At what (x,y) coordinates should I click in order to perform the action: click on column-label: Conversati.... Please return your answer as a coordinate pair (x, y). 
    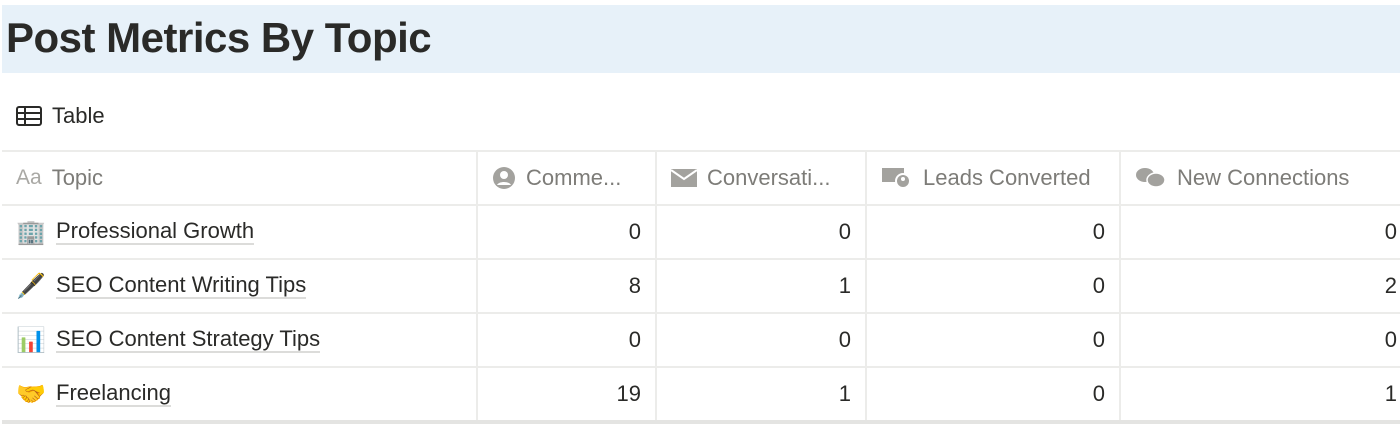
    Looking at the image, I should click on (769, 177).